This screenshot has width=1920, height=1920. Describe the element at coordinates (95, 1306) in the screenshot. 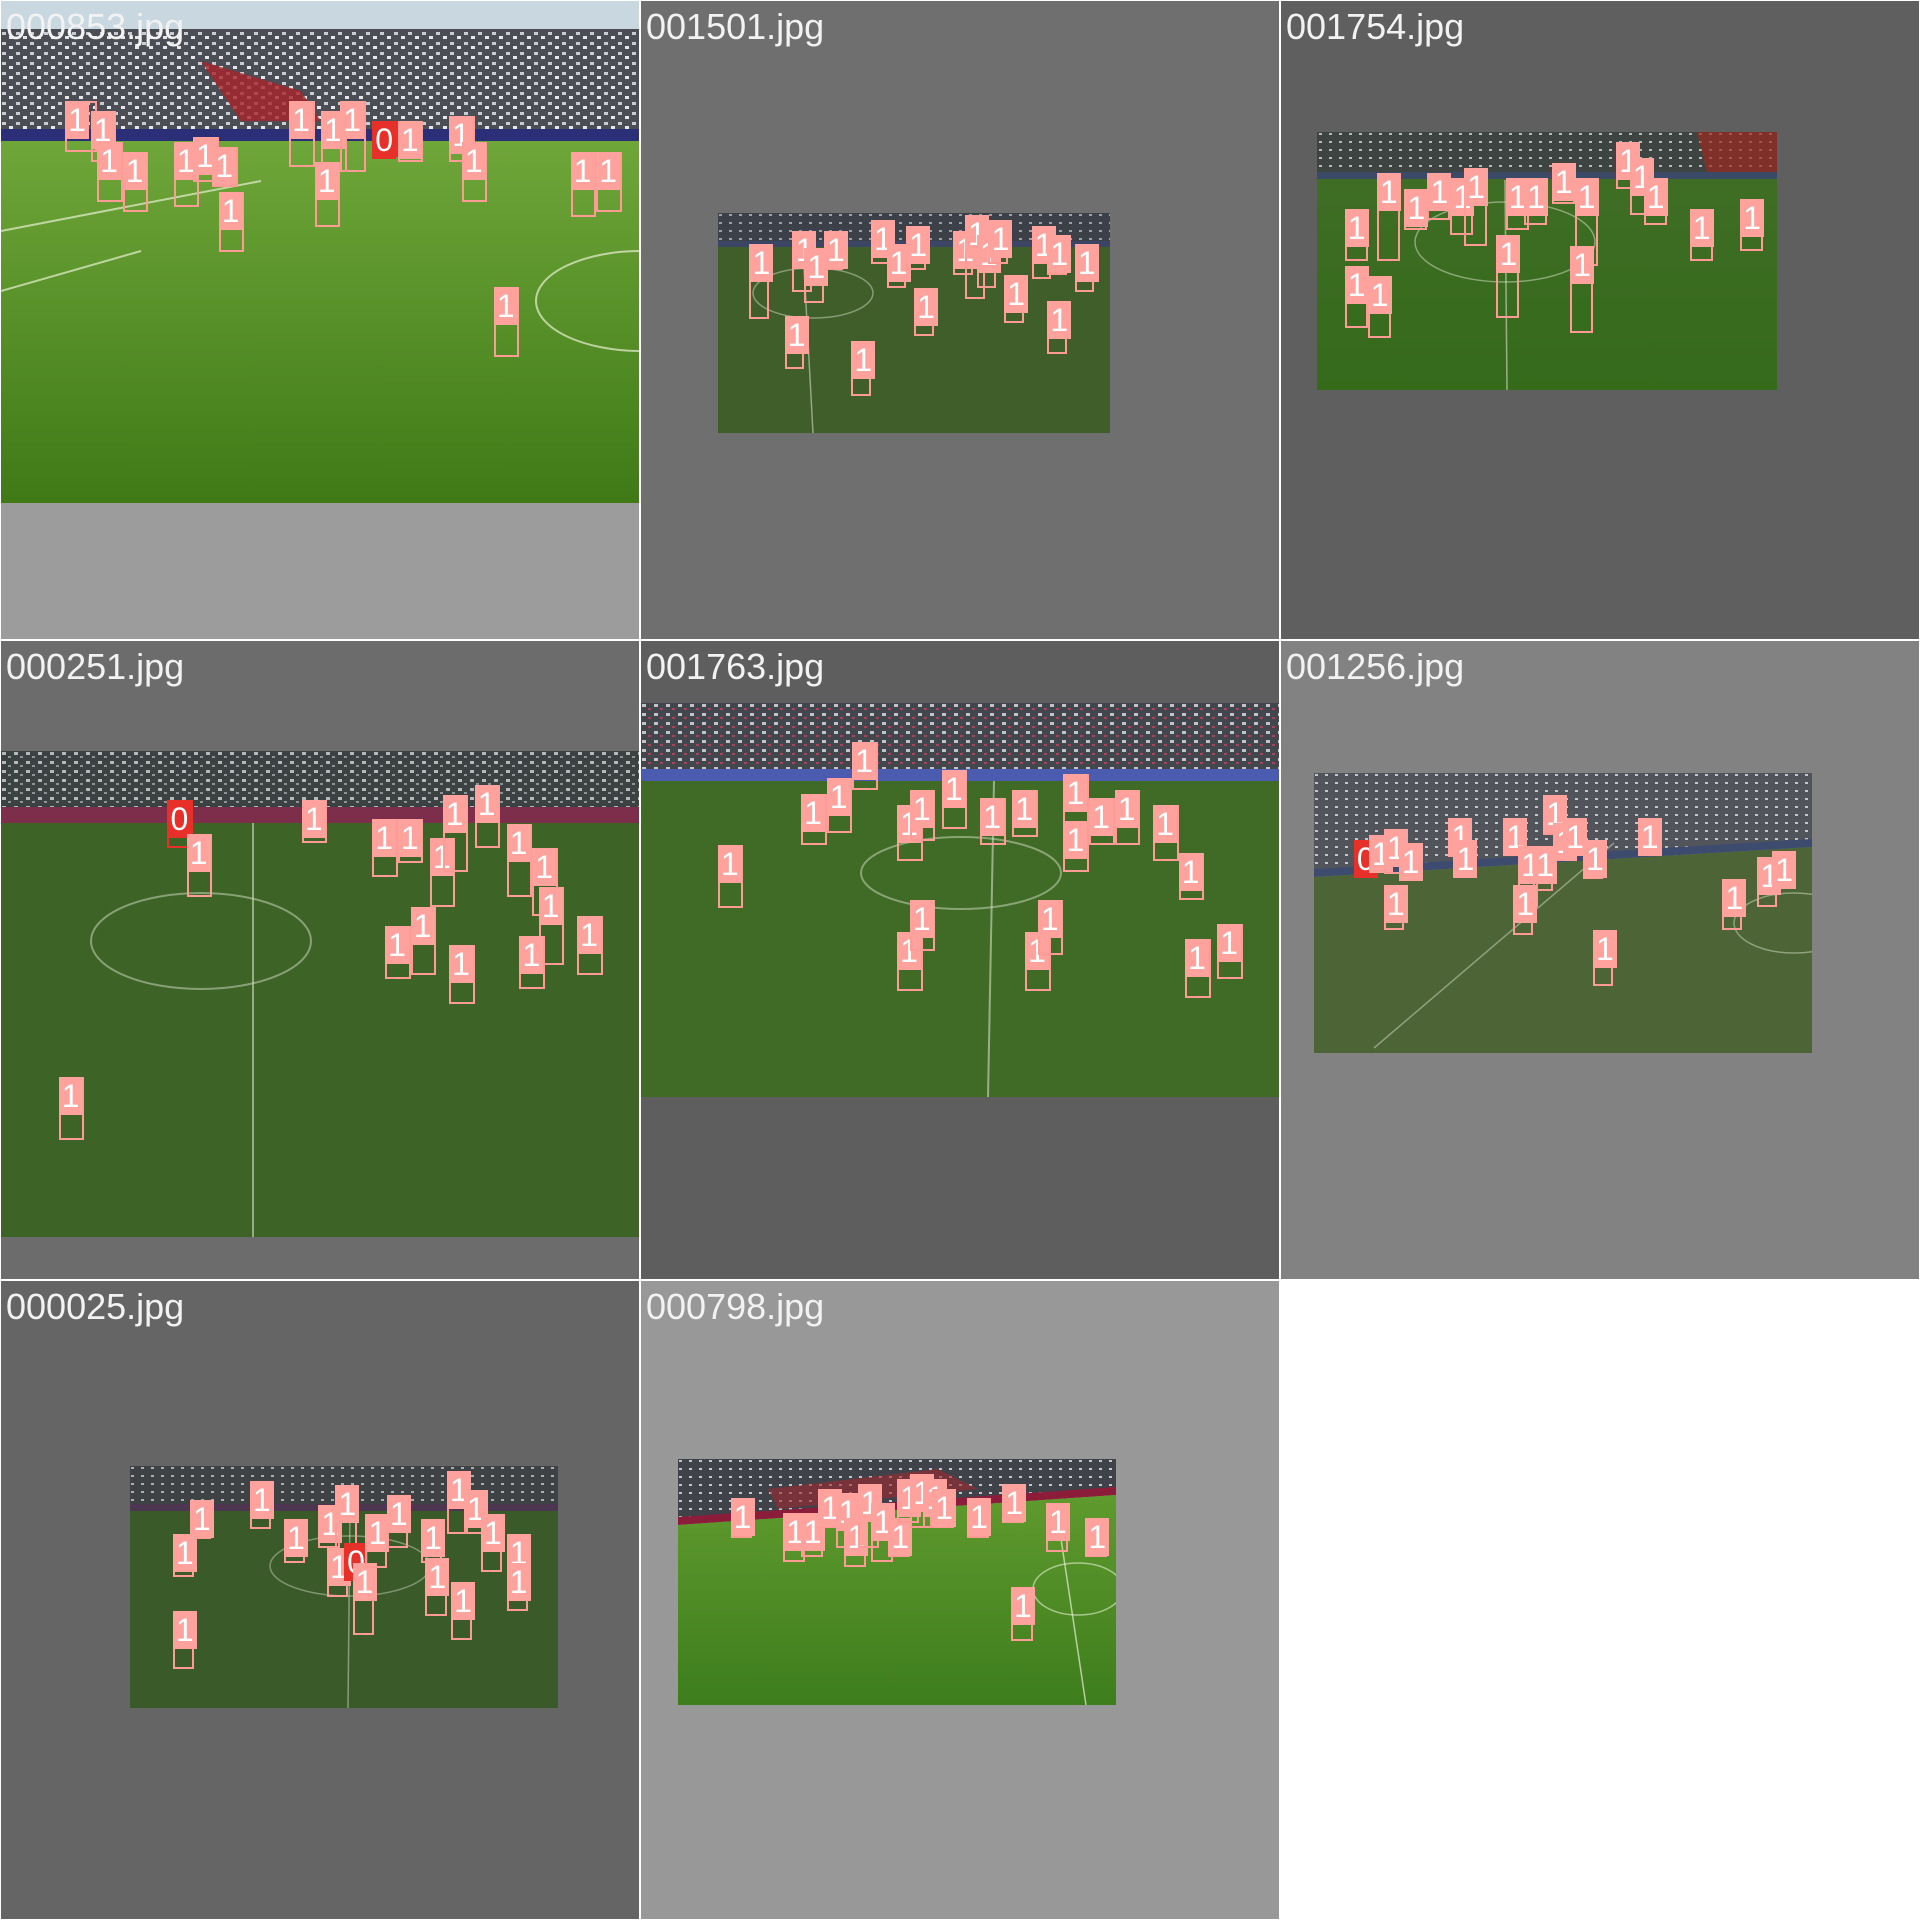

I see `tile-filename: 000025.jpg` at that location.